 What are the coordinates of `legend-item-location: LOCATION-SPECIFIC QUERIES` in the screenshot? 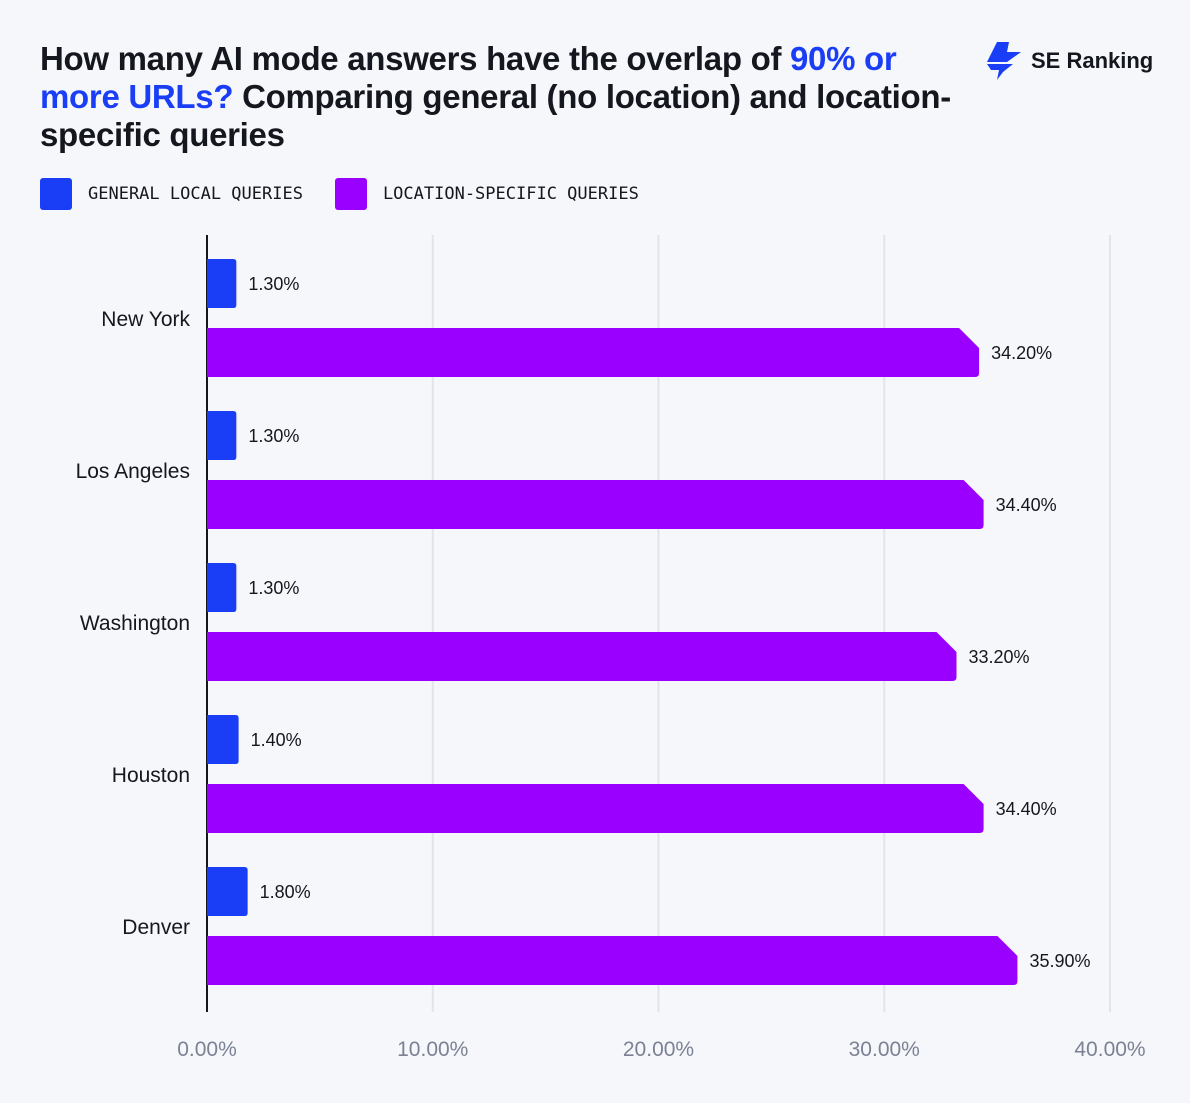 It's located at (486, 194).